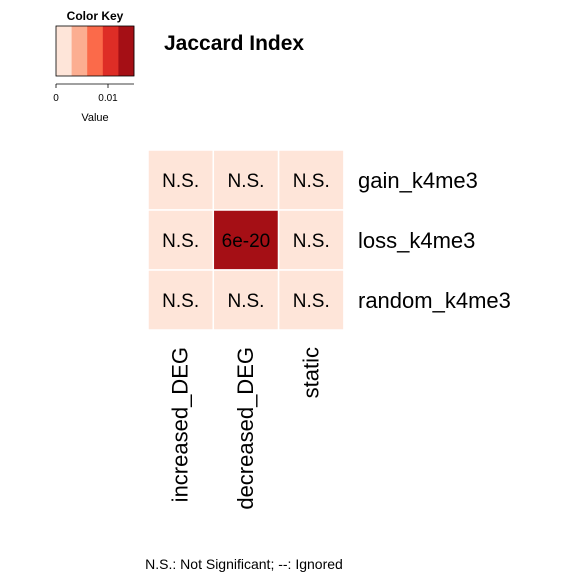 This screenshot has width=576, height=576. I want to click on heatmap-cell-label: 6e-20, so click(246, 241).